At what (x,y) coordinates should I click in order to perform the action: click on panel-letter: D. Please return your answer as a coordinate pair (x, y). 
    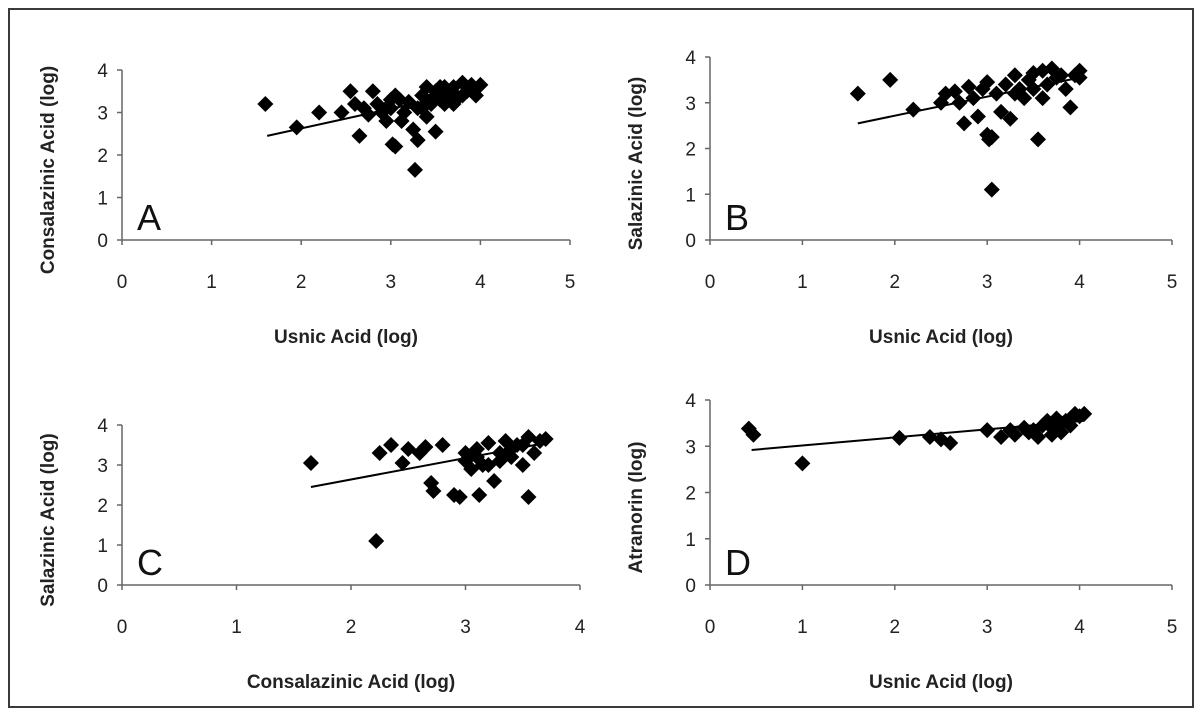
    Looking at the image, I should click on (738, 562).